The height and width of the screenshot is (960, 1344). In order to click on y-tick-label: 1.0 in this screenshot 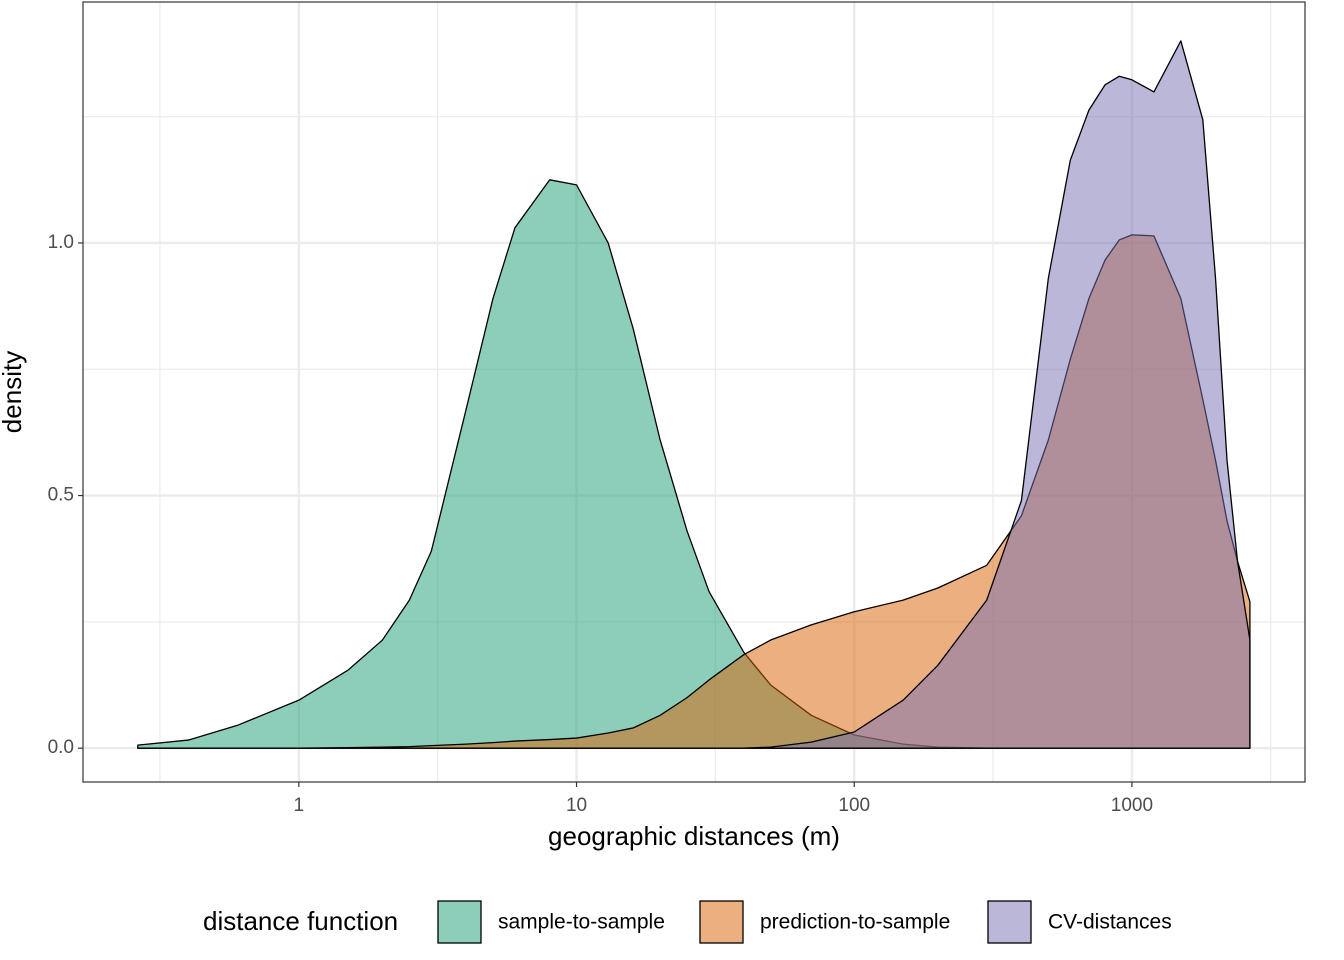, I will do `click(61, 242)`.